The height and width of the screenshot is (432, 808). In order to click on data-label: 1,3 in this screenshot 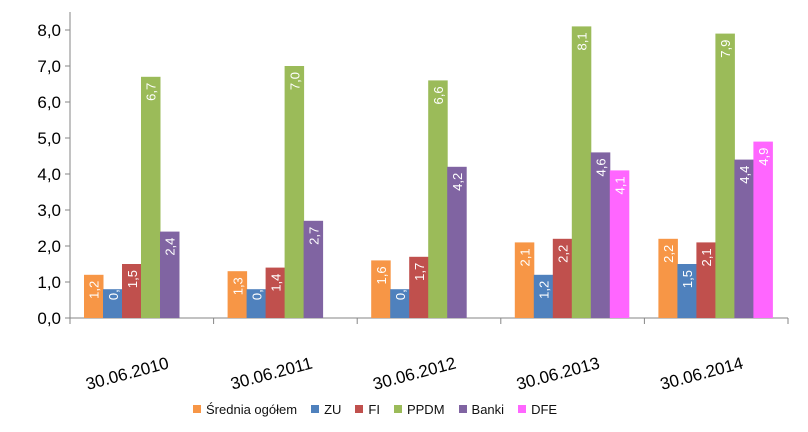, I will do `click(237, 286)`.